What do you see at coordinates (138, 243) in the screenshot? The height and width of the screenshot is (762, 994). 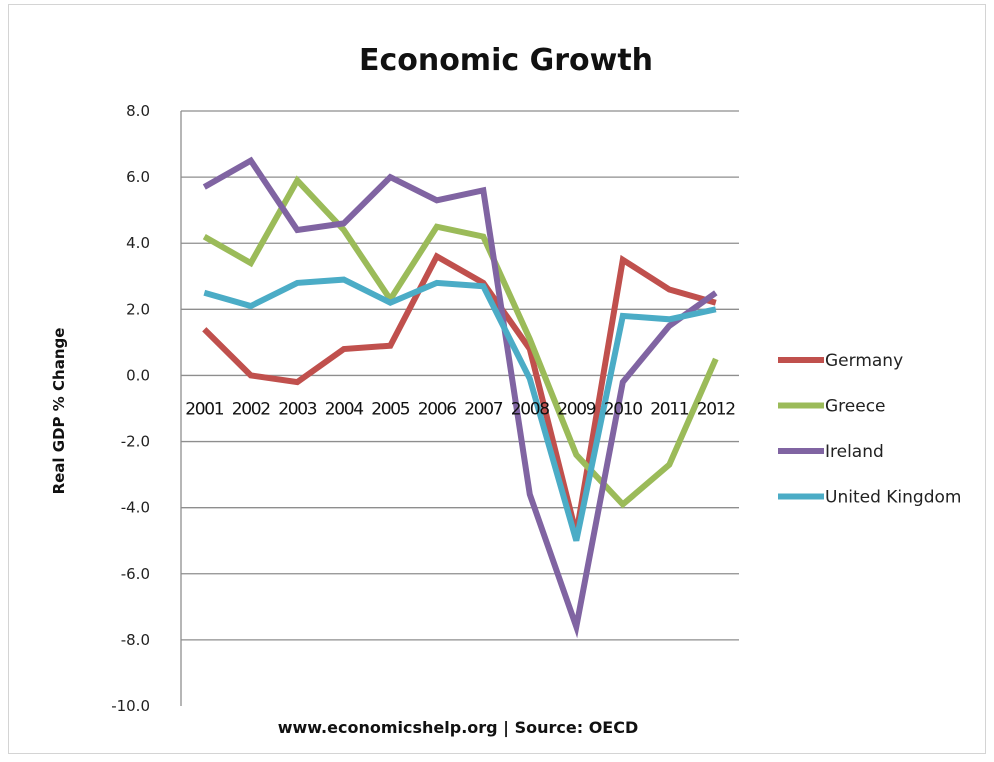 I see `y-tick-label: 4.0` at bounding box center [138, 243].